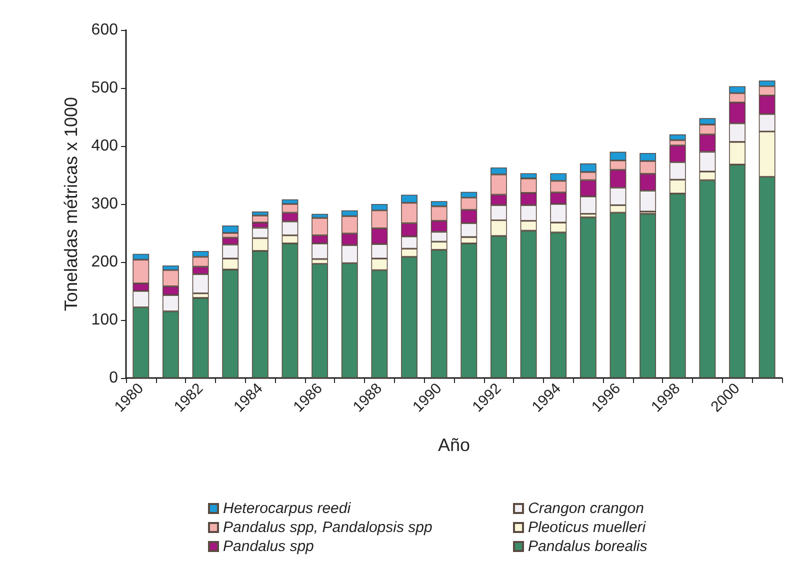 Image resolution: width=798 pixels, height=569 pixels. What do you see at coordinates (327, 527) in the screenshot?
I see `legend-label: Pandalus spp, Pandalopsis spp` at bounding box center [327, 527].